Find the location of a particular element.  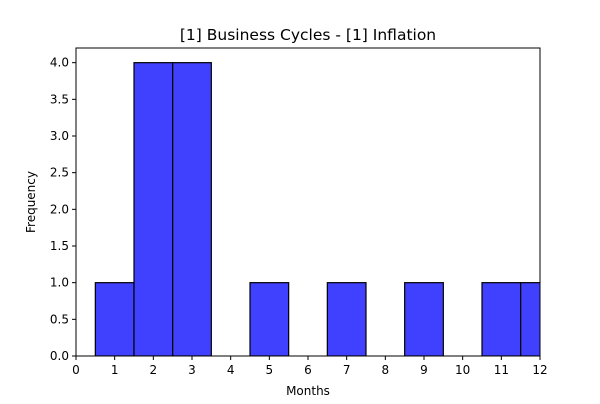

x-tick-label: 10 is located at coordinates (462, 370).